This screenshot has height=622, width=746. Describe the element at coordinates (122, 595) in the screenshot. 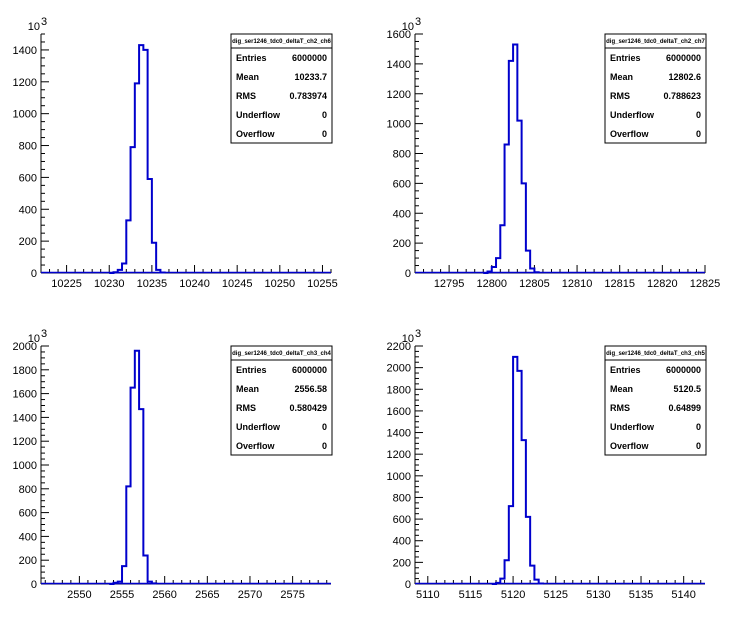

I see `x-tick-label: 2555` at that location.